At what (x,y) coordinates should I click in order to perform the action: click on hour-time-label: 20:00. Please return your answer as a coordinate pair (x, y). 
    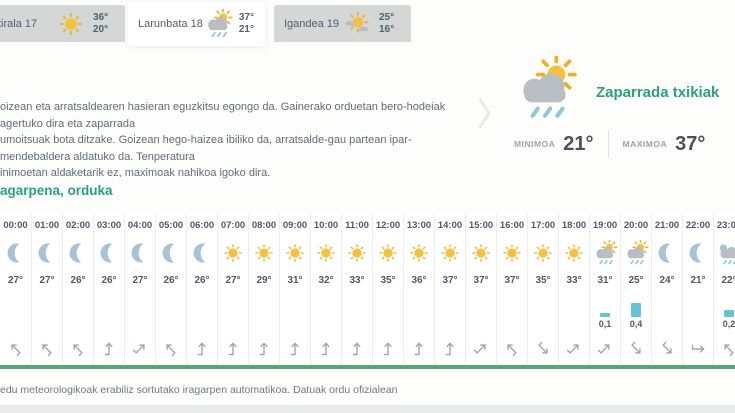
    Looking at the image, I should click on (636, 225).